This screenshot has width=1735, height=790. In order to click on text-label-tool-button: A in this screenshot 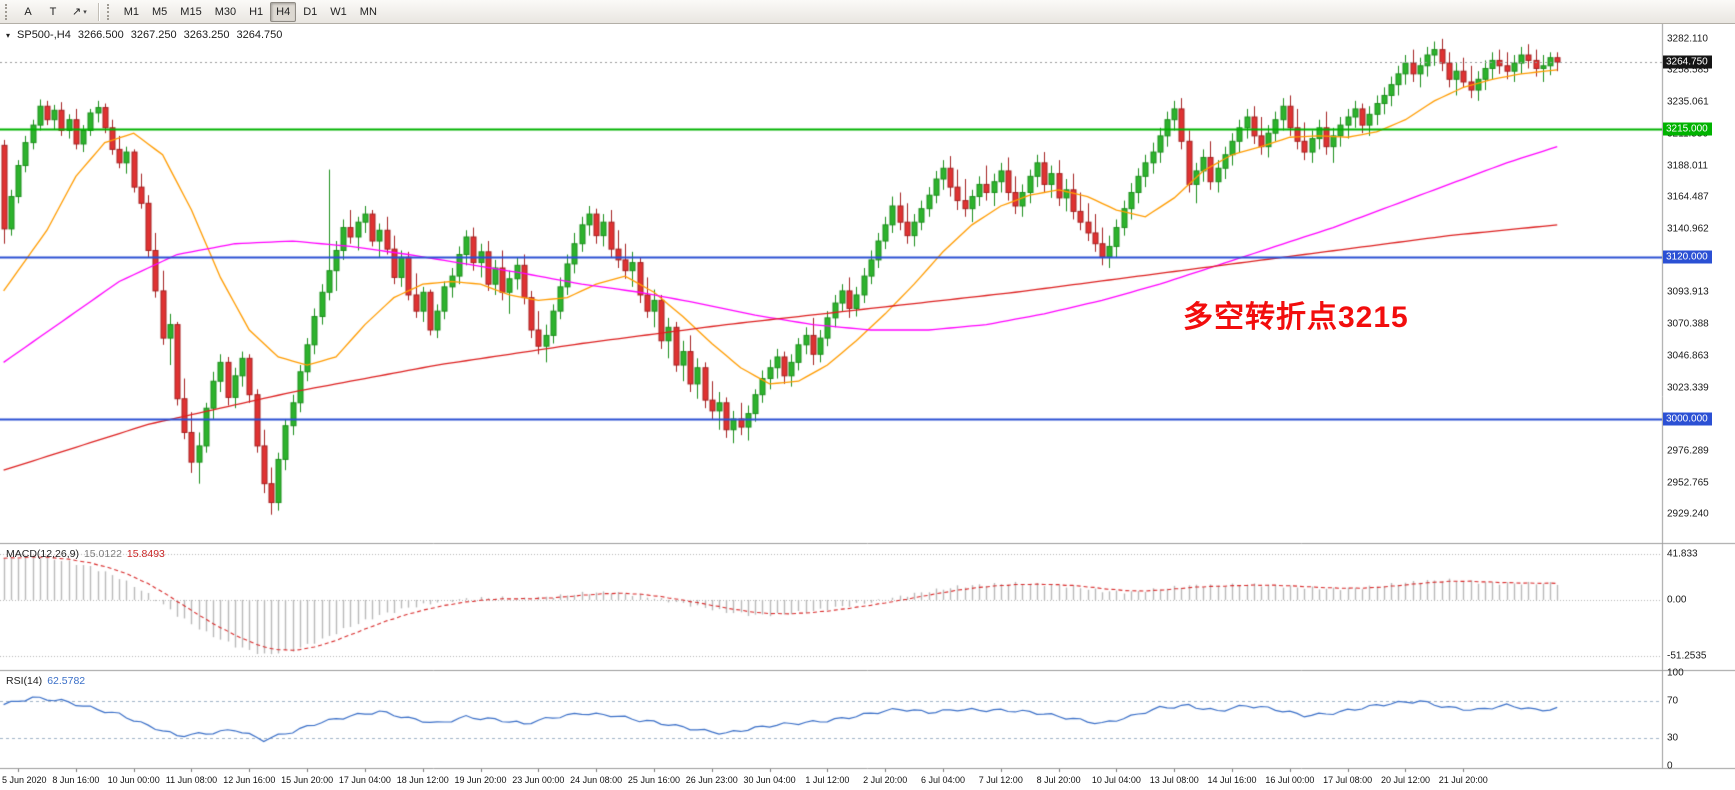, I will do `click(28, 12)`.